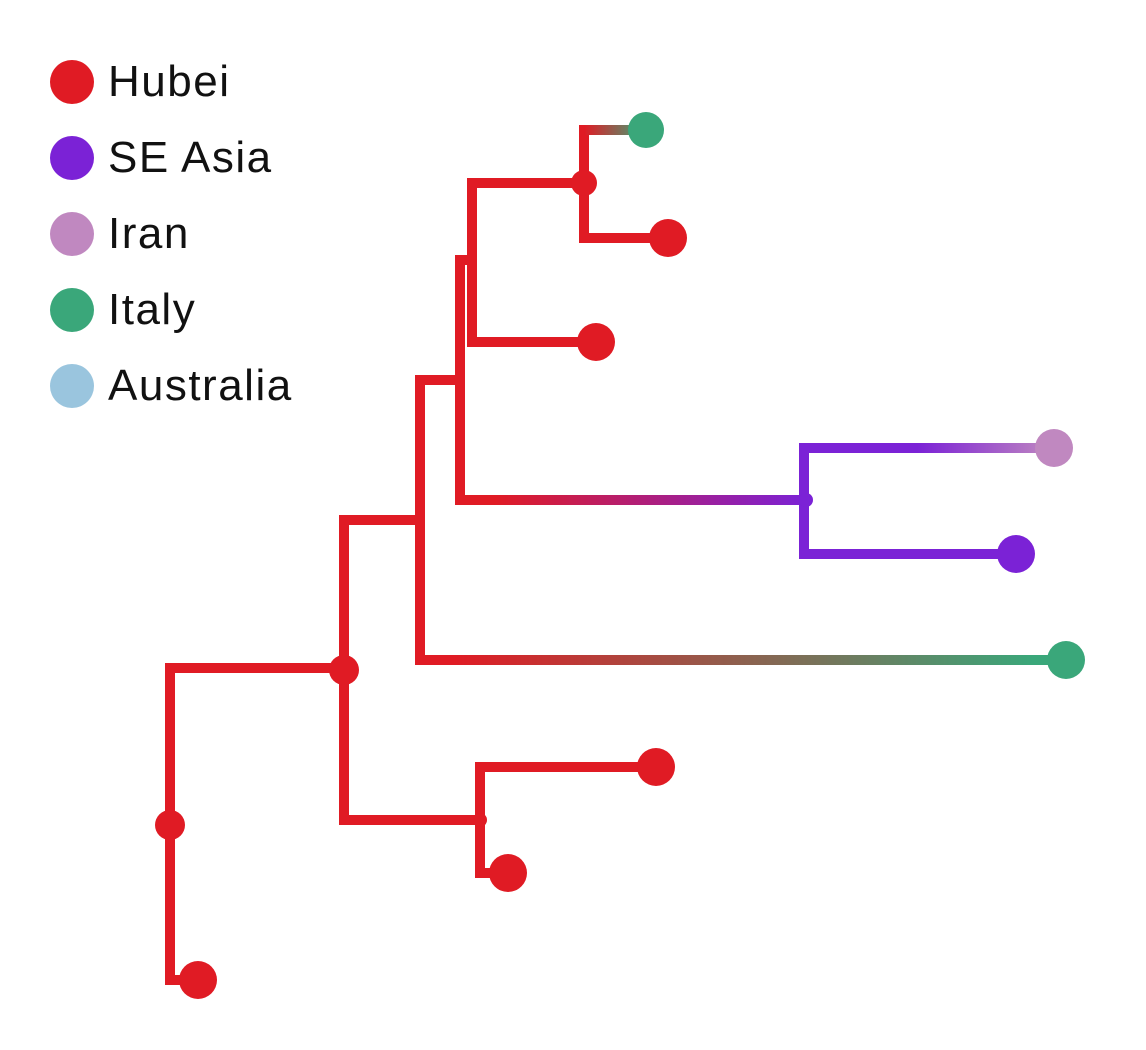 This screenshot has height=1050, width=1146. What do you see at coordinates (200, 385) in the screenshot?
I see `legend-label-australia: Australia` at bounding box center [200, 385].